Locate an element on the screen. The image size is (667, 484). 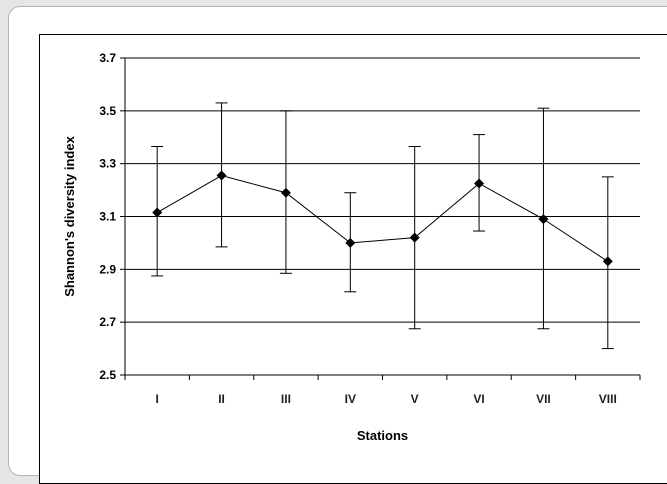
x-tick-label: II is located at coordinates (221, 399).